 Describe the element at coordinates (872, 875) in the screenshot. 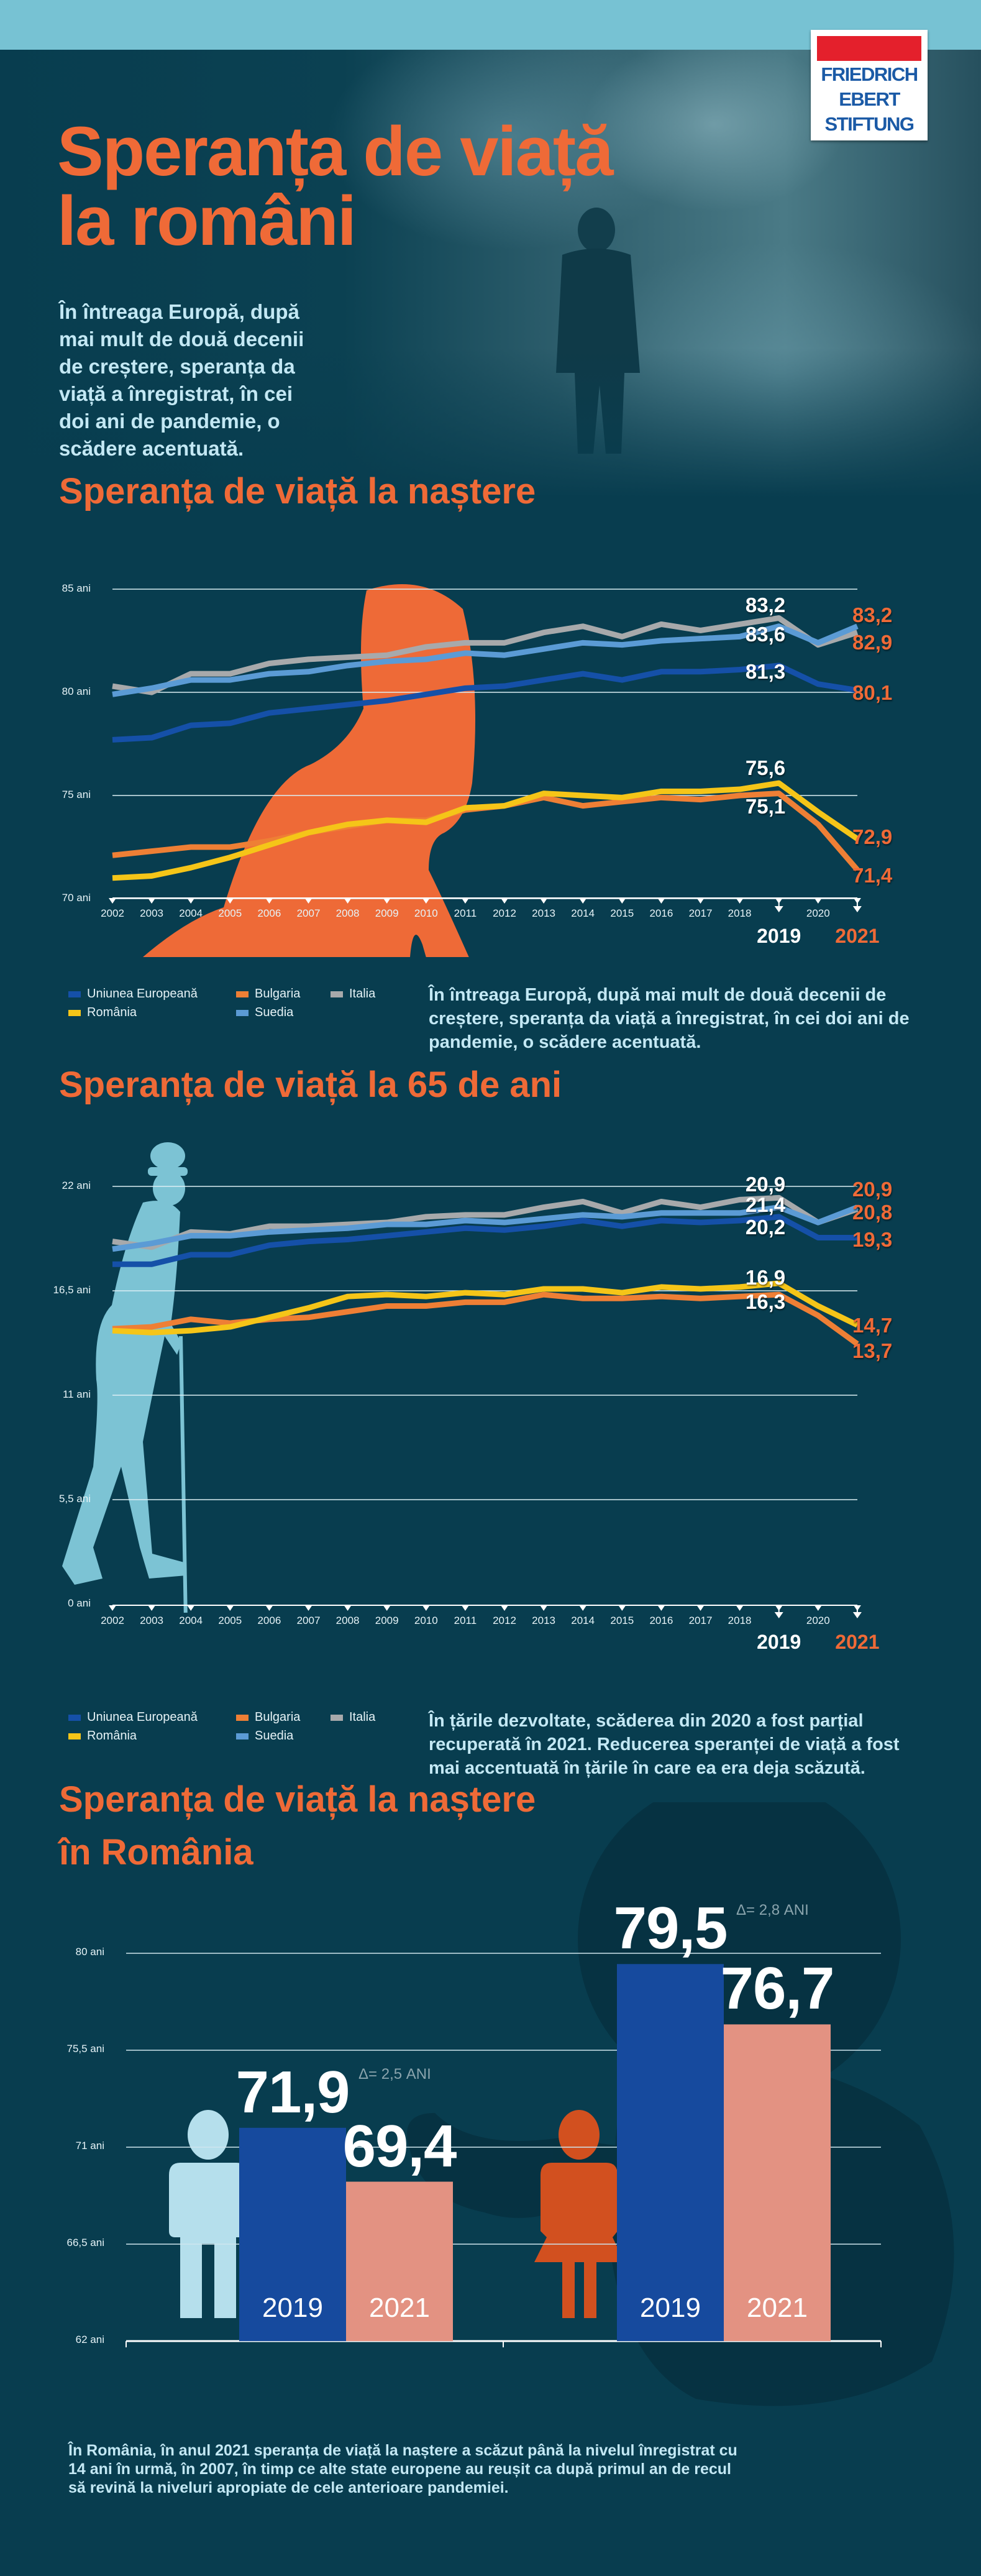

I see `value-label-2021: 71,4` at that location.